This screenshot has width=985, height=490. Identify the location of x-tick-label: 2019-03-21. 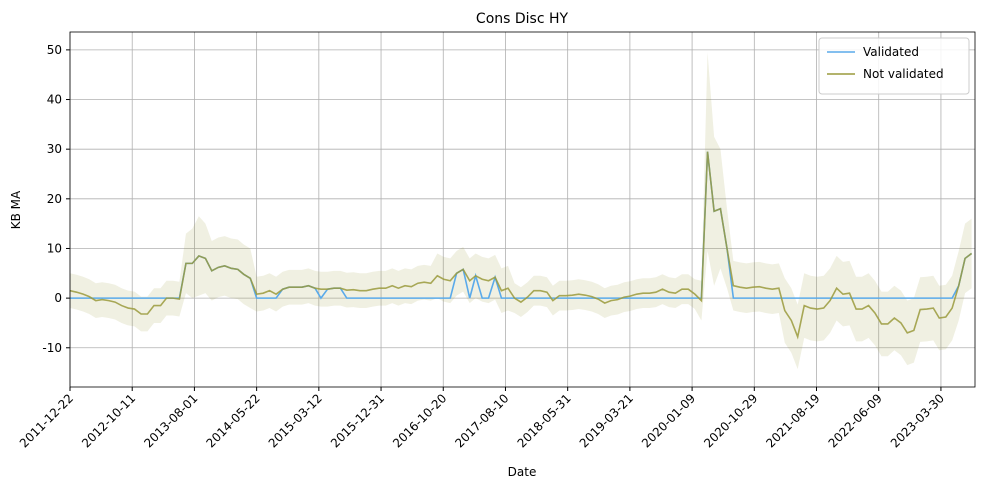
(606, 420).